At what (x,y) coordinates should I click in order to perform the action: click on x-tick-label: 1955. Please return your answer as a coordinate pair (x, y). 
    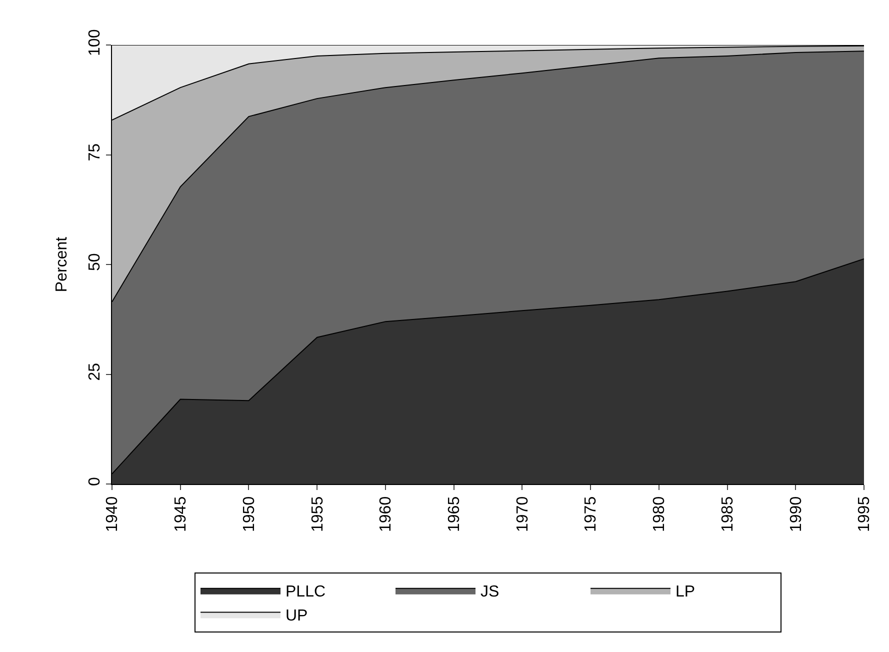
    Looking at the image, I should click on (317, 514).